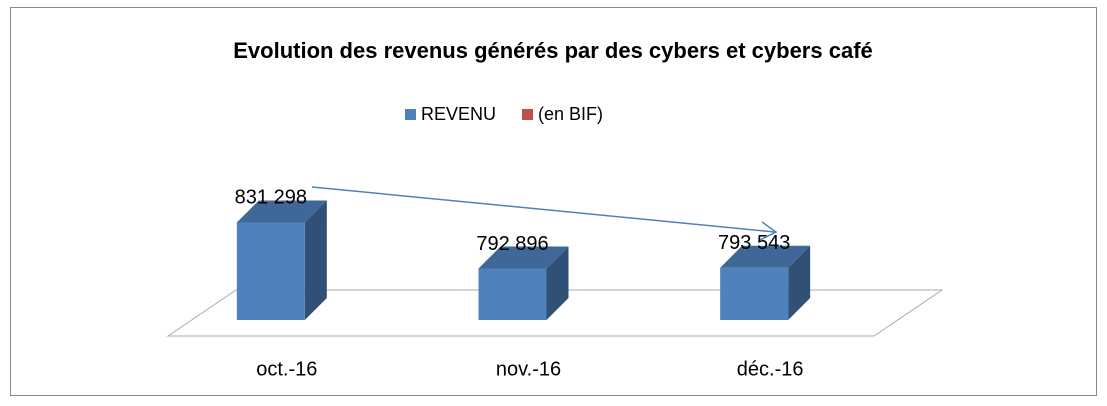 This screenshot has height=406, width=1107. I want to click on x-tick-label: oct.-16, so click(286, 369).